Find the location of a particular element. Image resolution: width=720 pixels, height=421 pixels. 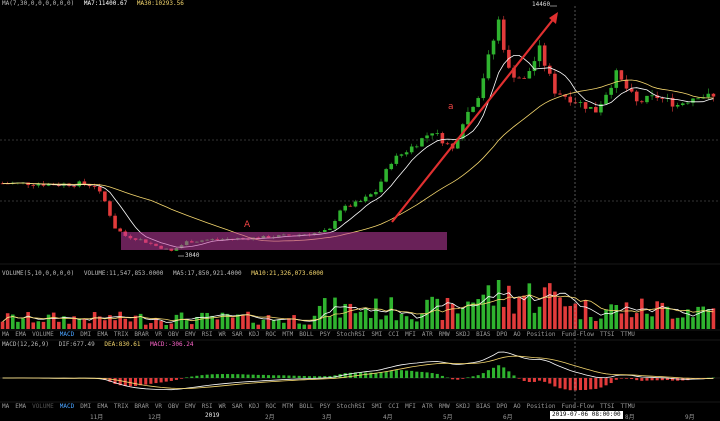

volume-label: VOLUME(5,10,0,0,0,0) is located at coordinates (38, 273).